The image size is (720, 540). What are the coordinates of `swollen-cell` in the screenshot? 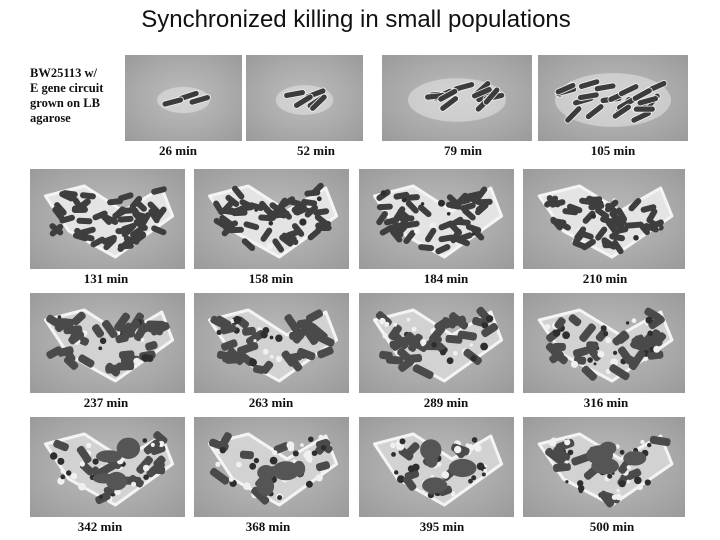 It's located at (462, 468).